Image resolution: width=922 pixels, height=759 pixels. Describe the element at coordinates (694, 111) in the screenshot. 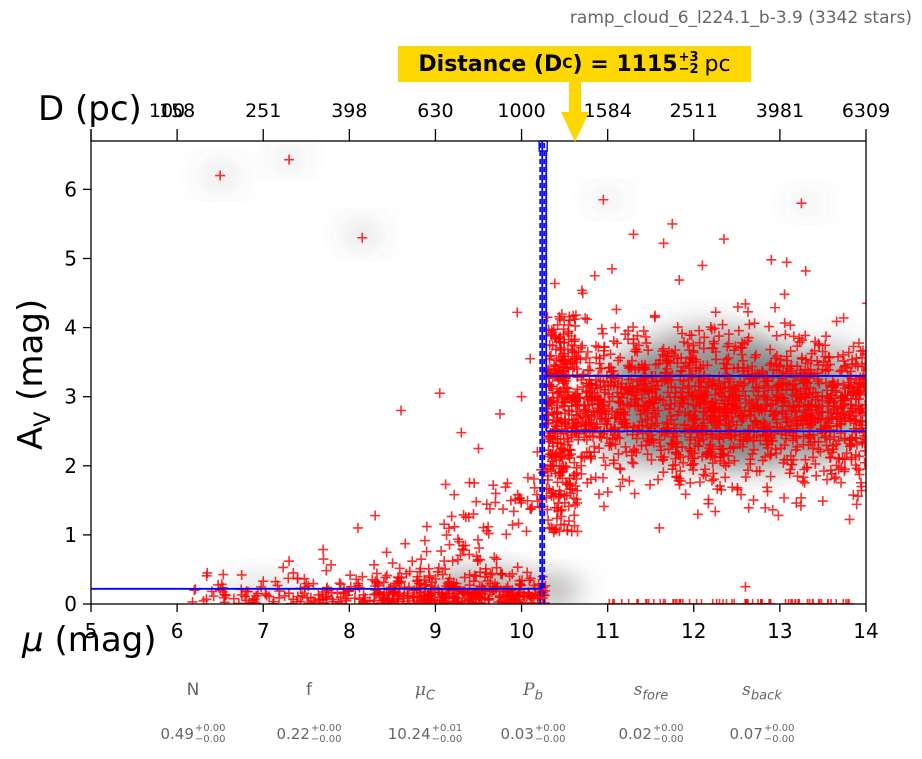

I see `top-tick-label: 2511` at that location.